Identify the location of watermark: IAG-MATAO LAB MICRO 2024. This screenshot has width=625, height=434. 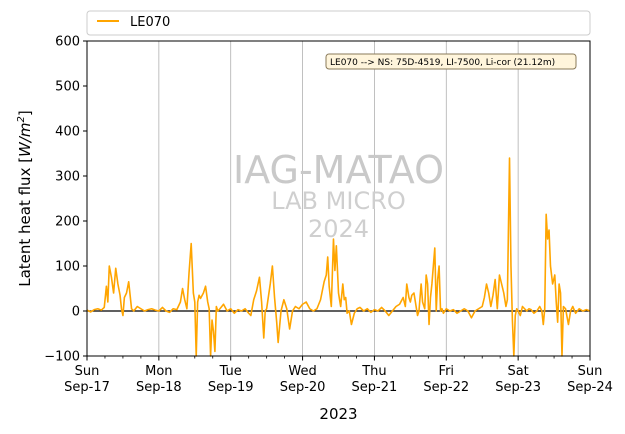
(338, 195).